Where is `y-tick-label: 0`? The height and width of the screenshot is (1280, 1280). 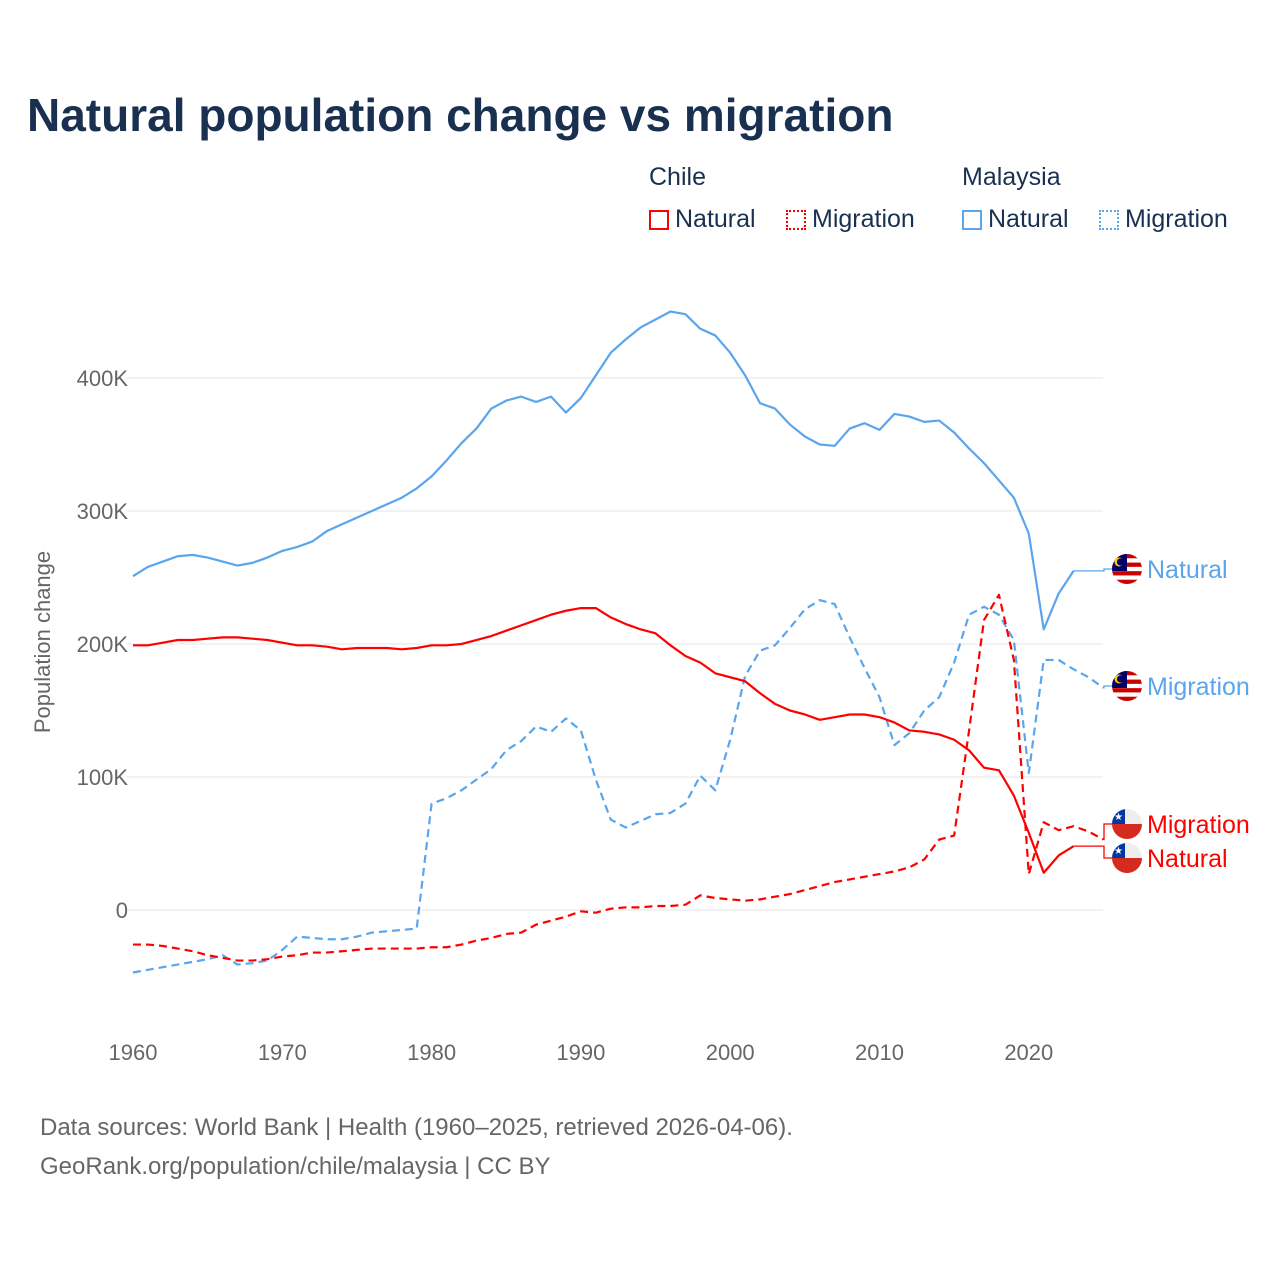
y-tick-label: 0 is located at coordinates (122, 910).